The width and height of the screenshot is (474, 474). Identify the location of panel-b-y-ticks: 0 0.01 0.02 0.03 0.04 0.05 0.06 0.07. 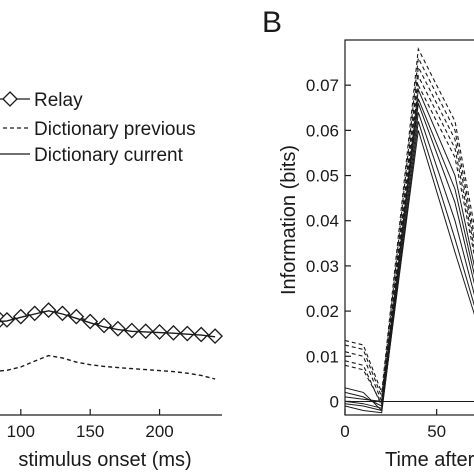
(328, 243).